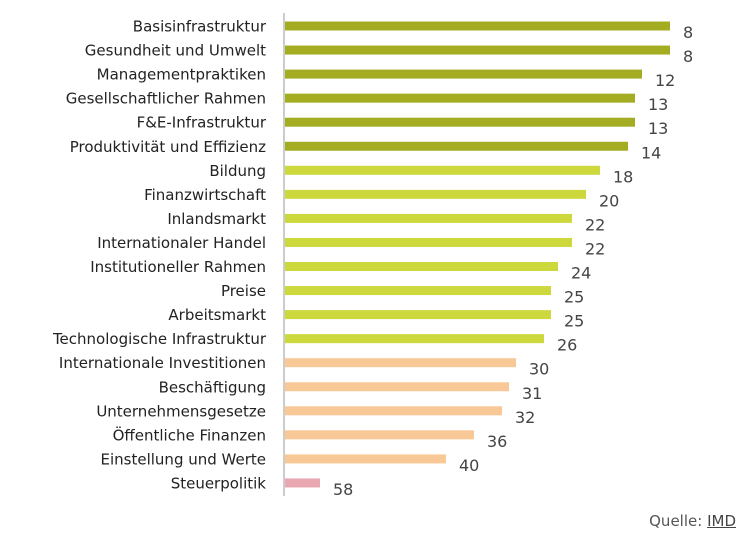  Describe the element at coordinates (581, 273) in the screenshot. I see `value-label: 24` at that location.